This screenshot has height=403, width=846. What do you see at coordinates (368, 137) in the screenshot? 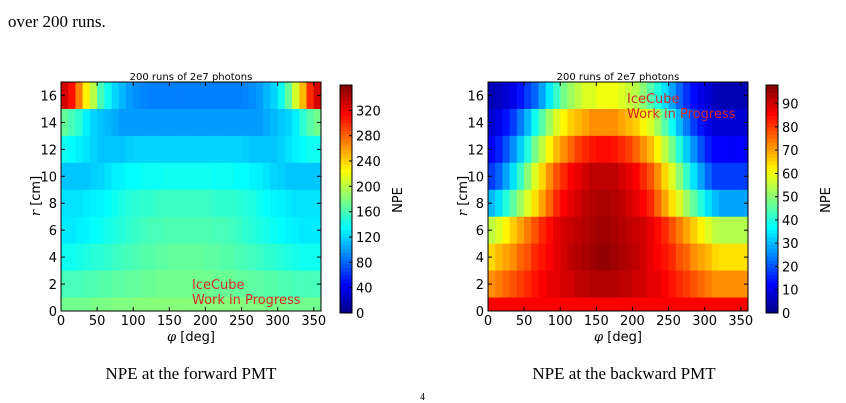
I see `forward-colorbar-tick-label: 280` at bounding box center [368, 137].